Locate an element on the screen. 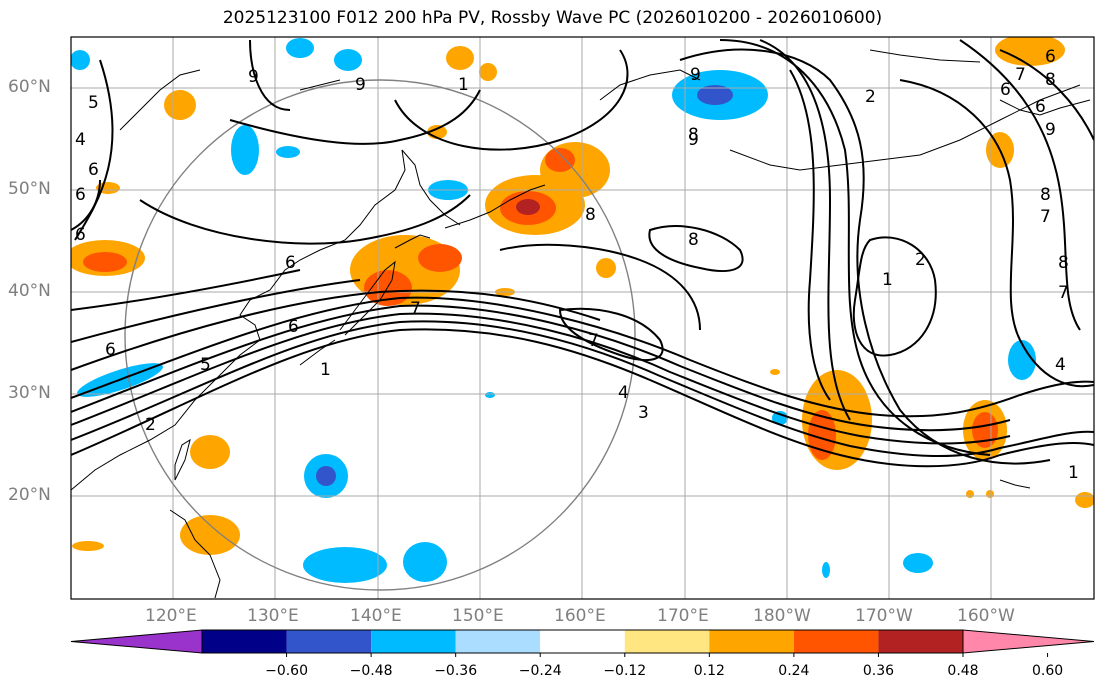 This screenshot has height=692, width=1105. colorbar-max-arrow is located at coordinates (1028, 641).